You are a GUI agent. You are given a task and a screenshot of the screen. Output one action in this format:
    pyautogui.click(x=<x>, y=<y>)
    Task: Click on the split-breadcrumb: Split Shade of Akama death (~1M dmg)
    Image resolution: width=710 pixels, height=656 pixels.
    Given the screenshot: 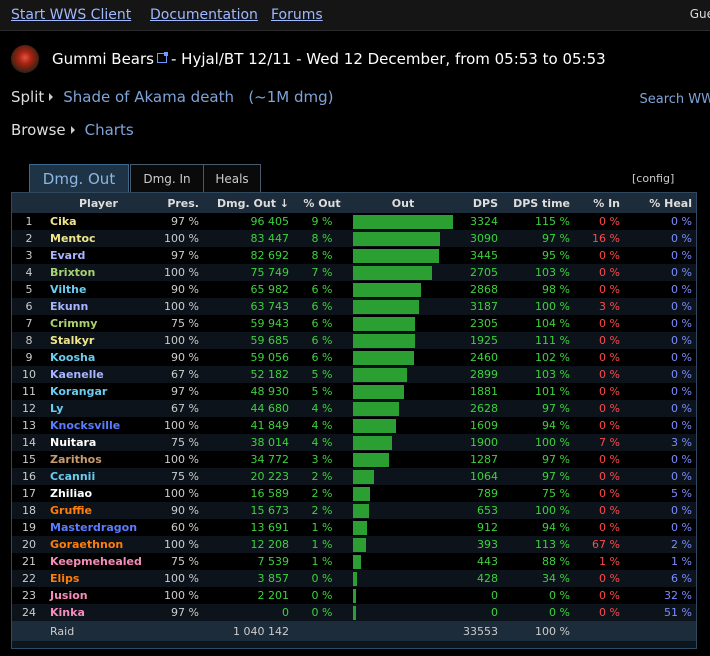 What is the action you would take?
    pyautogui.click(x=172, y=97)
    